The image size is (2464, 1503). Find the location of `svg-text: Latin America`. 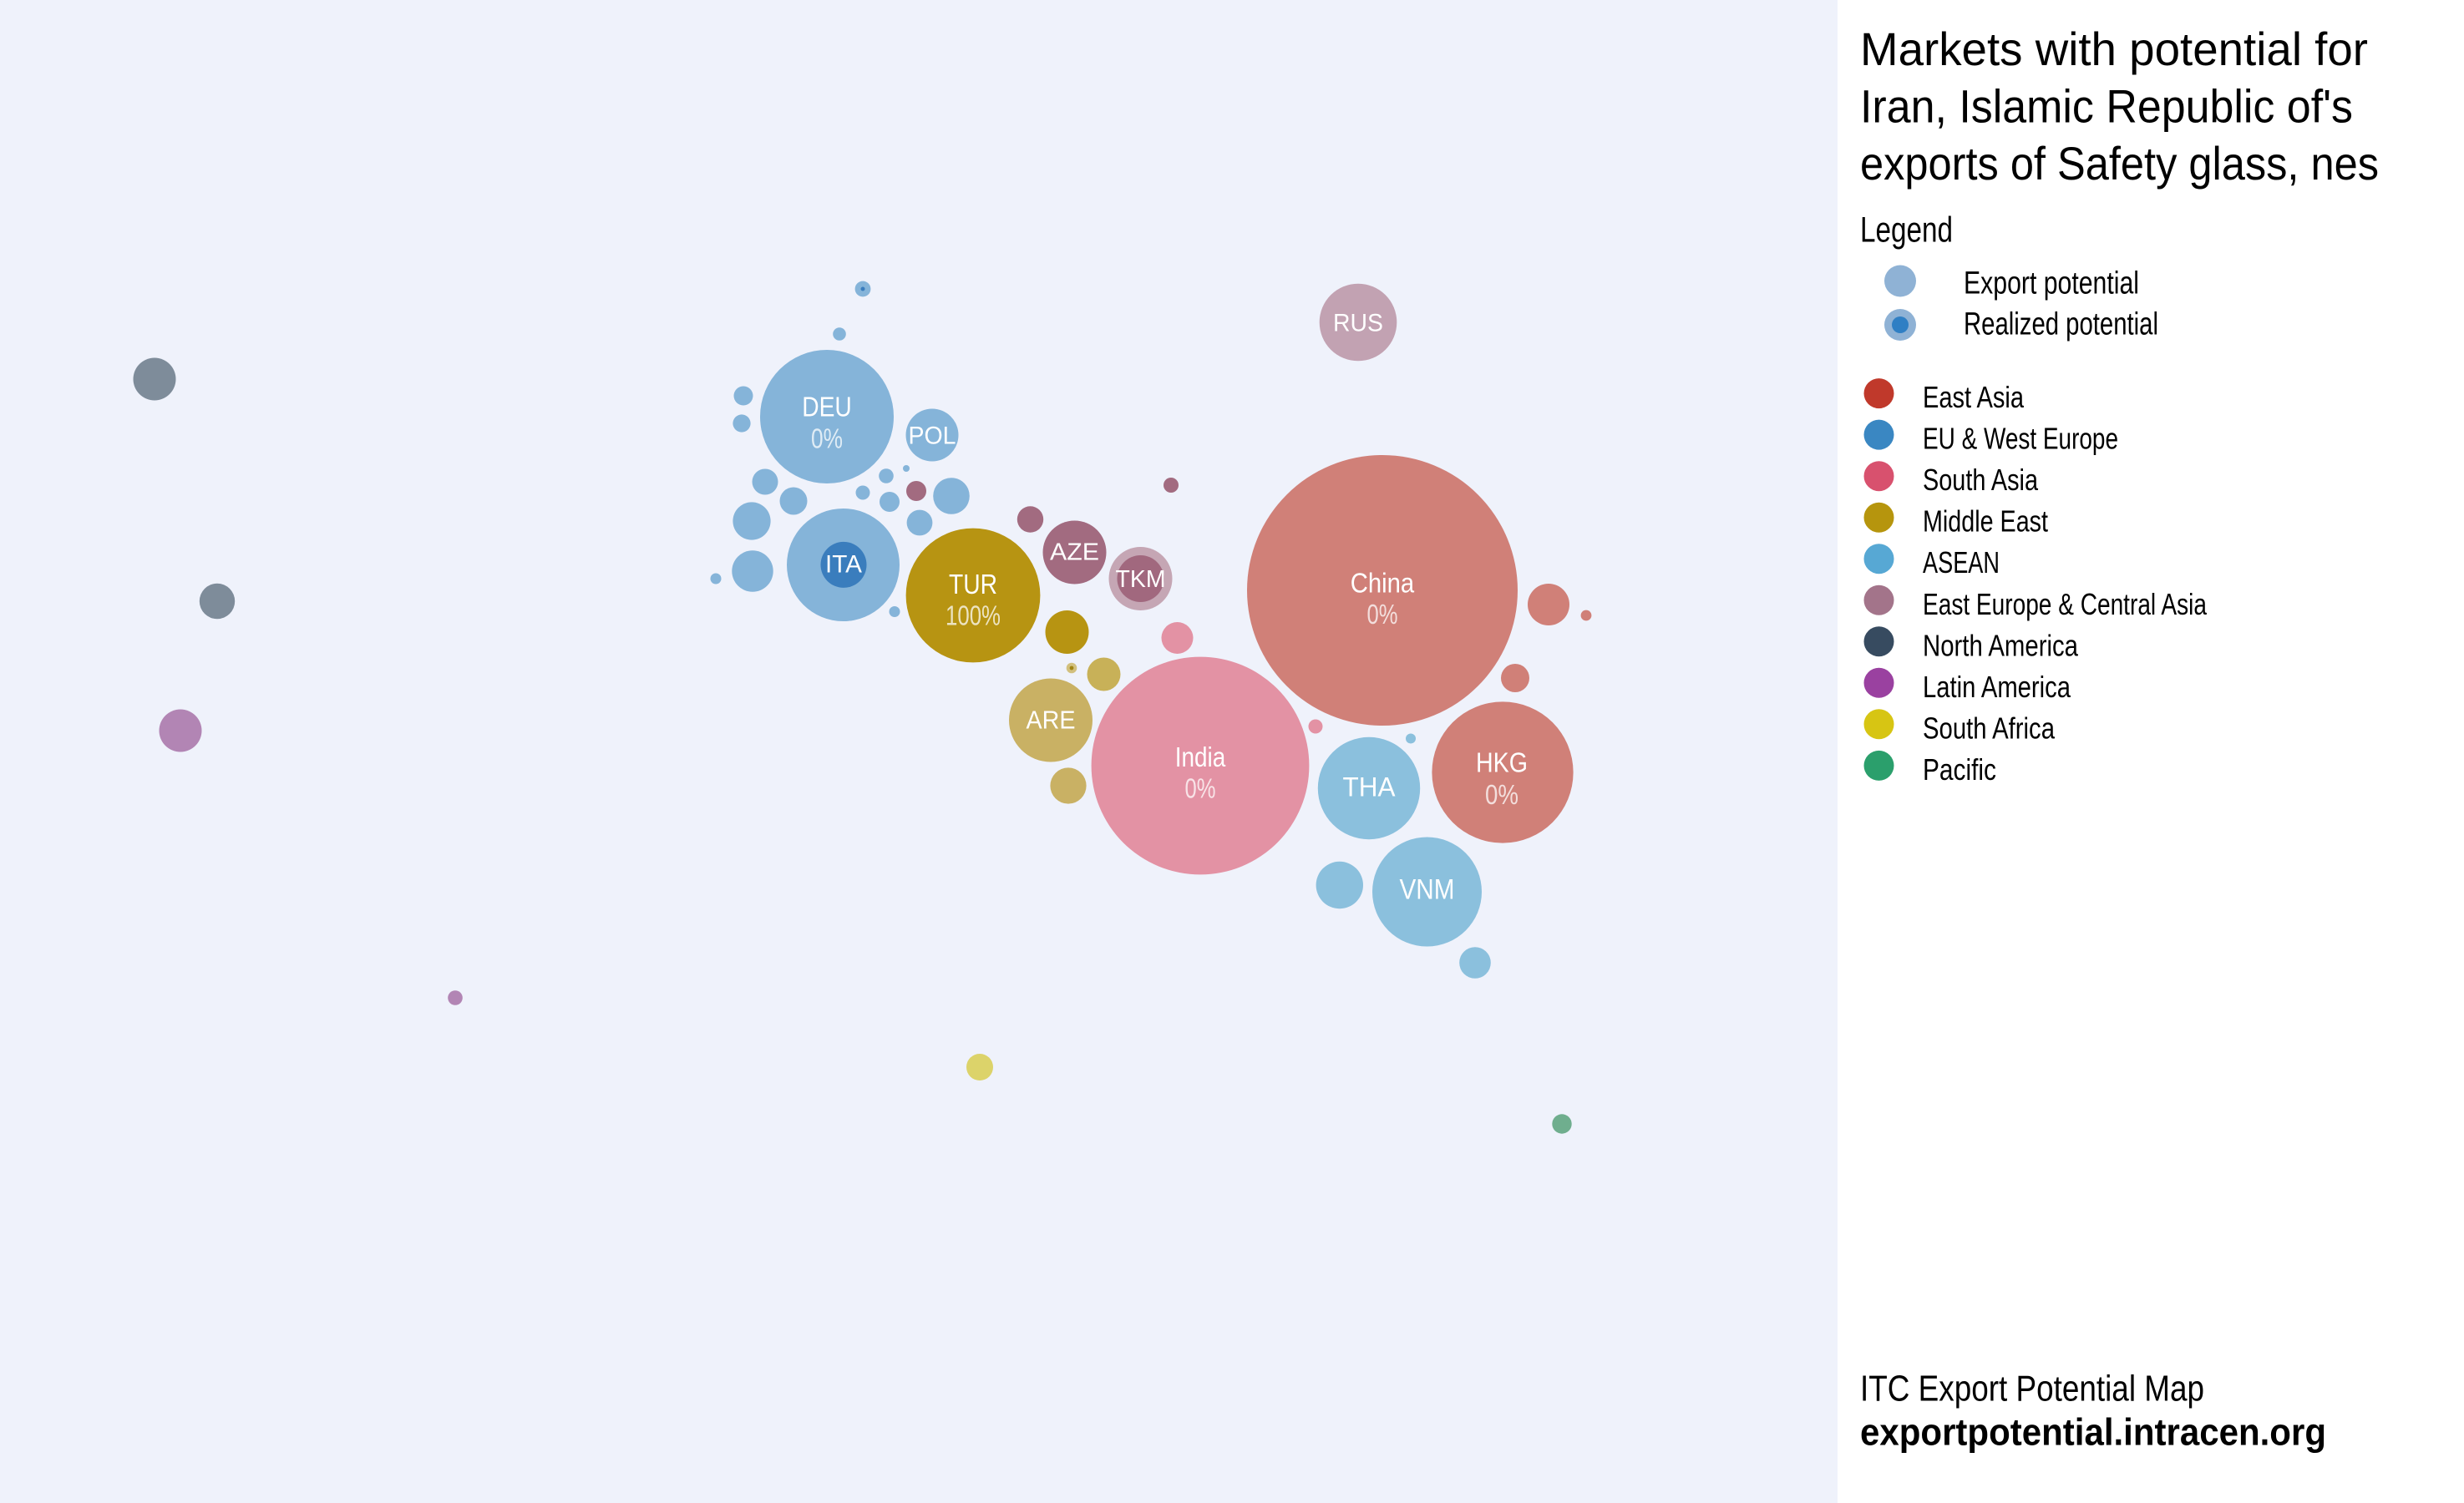

svg-text: Latin America is located at coordinates (1997, 687).